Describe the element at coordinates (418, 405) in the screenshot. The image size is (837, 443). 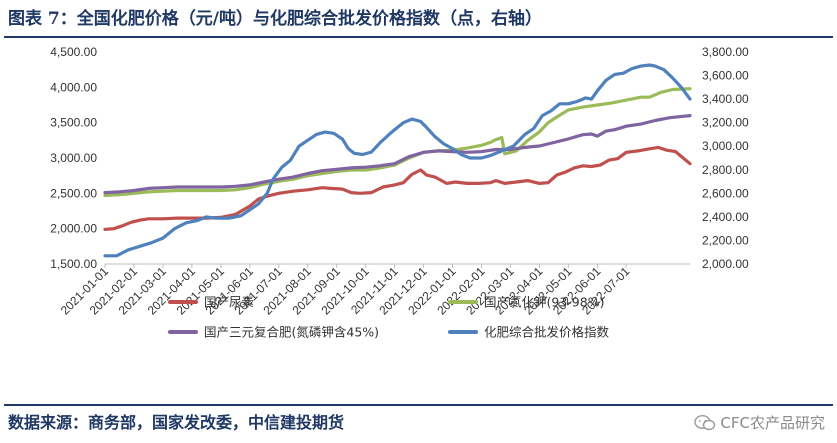
I see `source-divider` at that location.